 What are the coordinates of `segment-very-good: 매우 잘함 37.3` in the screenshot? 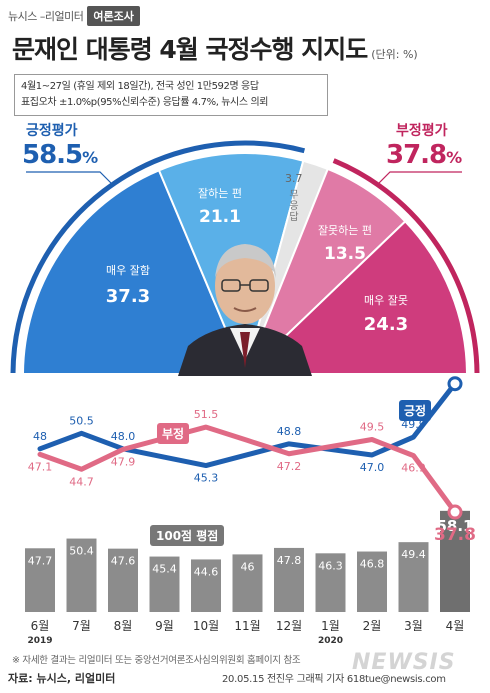 It's located at (128, 284).